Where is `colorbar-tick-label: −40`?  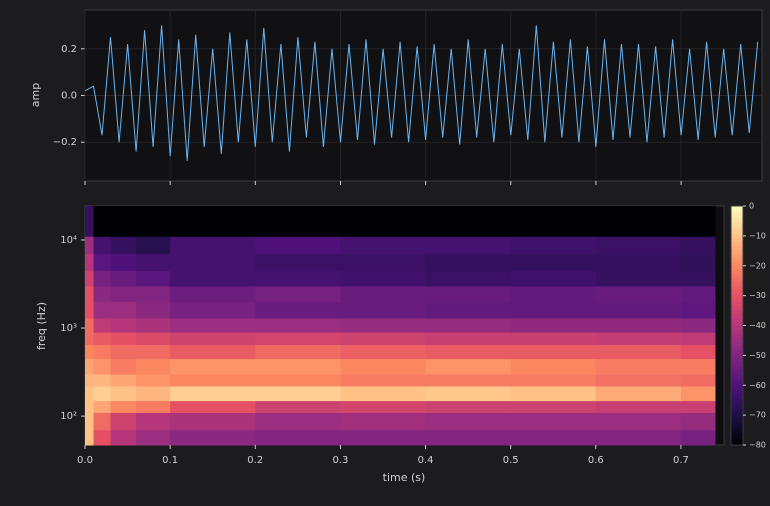 colorbar-tick-label: −40 is located at coordinates (757, 325).